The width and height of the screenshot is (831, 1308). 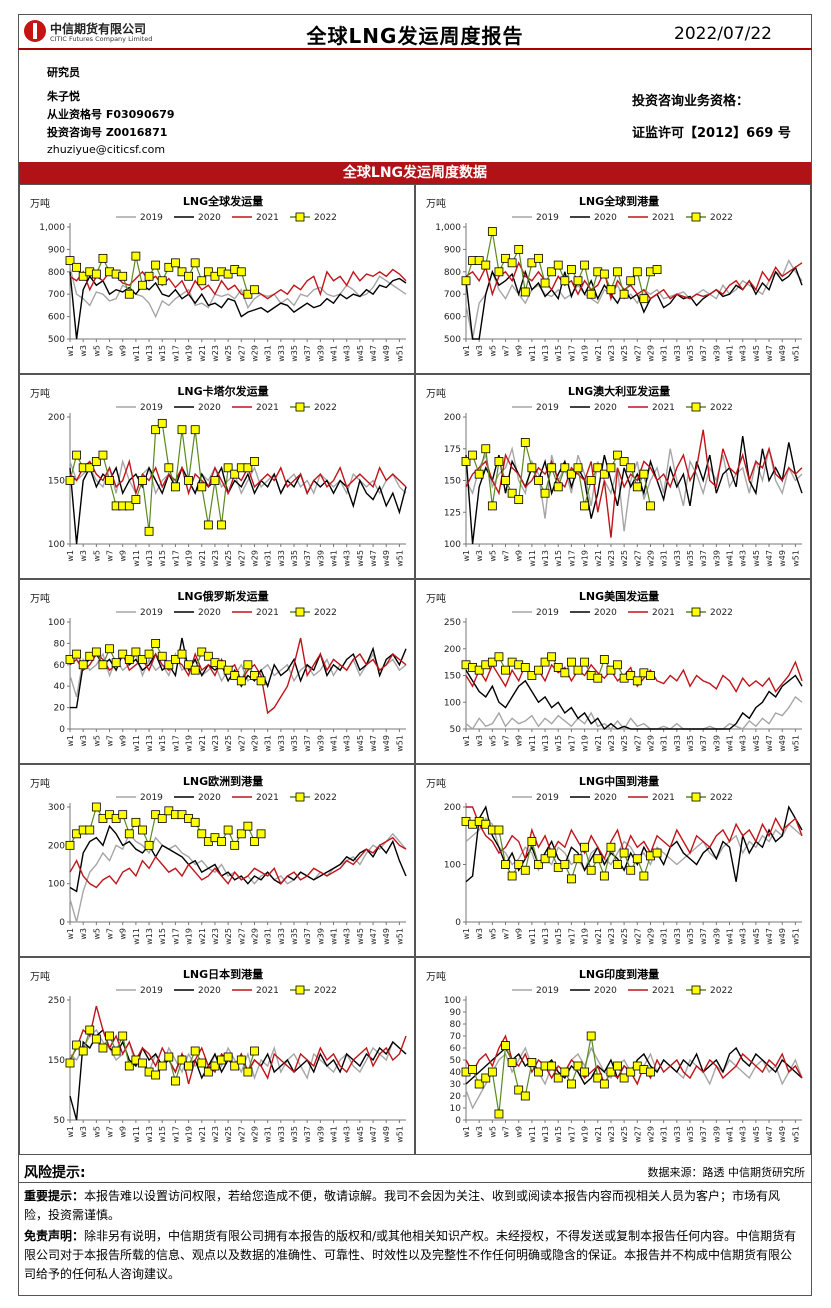 What do you see at coordinates (238, 293) in the screenshot?
I see `series-line-2019` at bounding box center [238, 293].